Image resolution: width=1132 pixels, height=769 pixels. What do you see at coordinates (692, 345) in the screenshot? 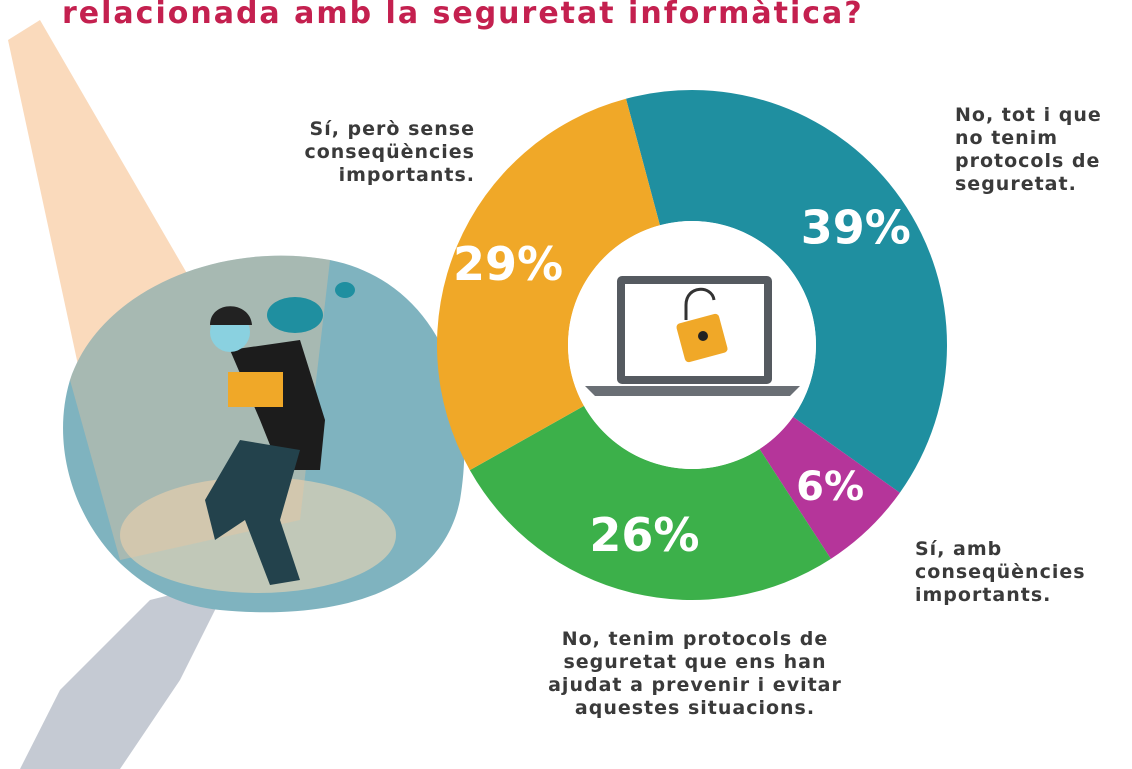
I see `laptop-icon` at bounding box center [692, 345].